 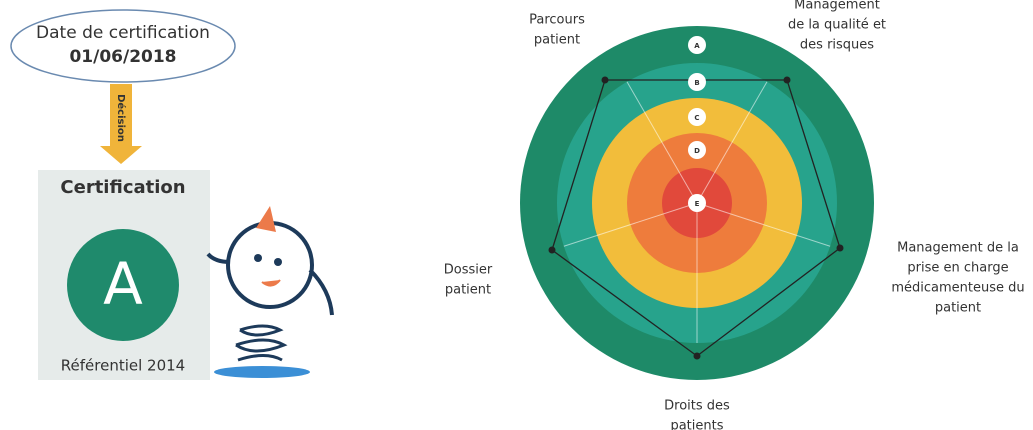 I want to click on level-label: A, so click(x=697, y=46).